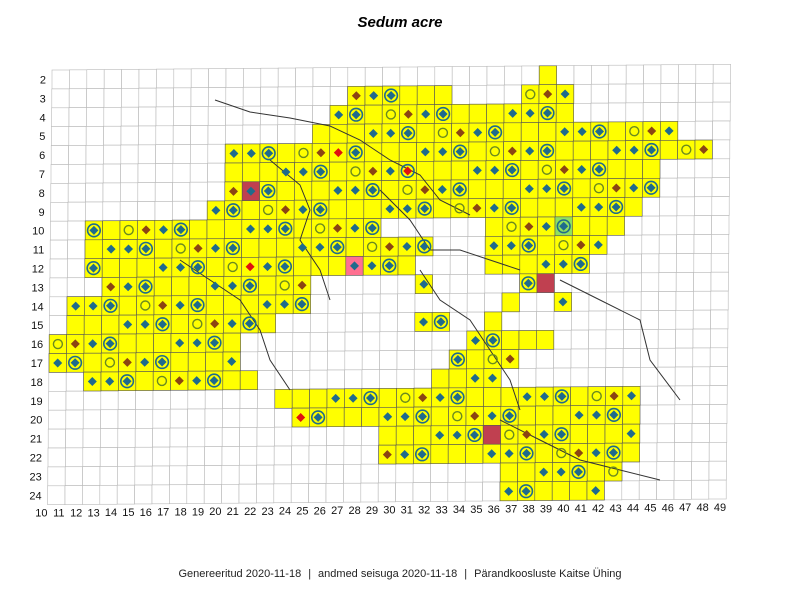 Image resolution: width=800 pixels, height=600 pixels. What do you see at coordinates (450, 230) in the screenshot?
I see `county-border` at bounding box center [450, 230].